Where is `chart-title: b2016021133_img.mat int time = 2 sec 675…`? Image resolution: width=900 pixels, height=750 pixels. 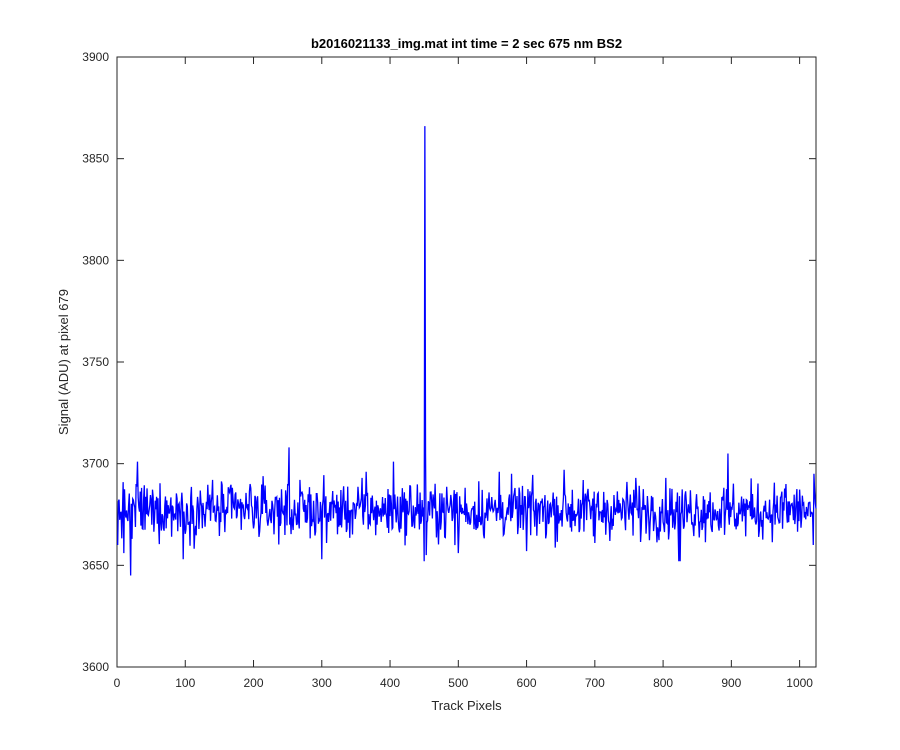 chart-title: b2016021133_img.mat int time = 2 sec 675… is located at coordinates (466, 43).